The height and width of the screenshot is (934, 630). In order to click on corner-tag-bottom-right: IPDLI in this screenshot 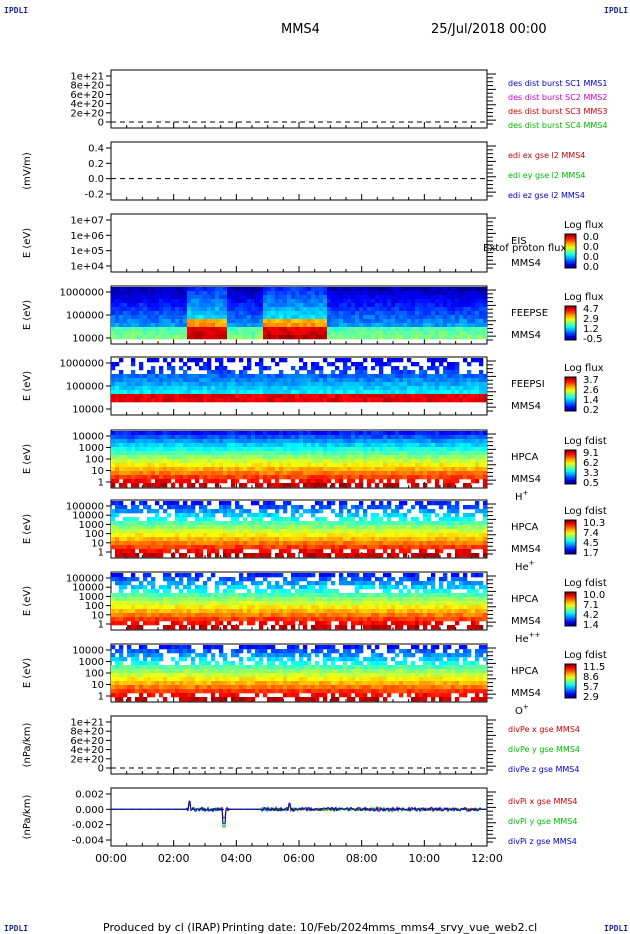, I will do `click(616, 928)`.